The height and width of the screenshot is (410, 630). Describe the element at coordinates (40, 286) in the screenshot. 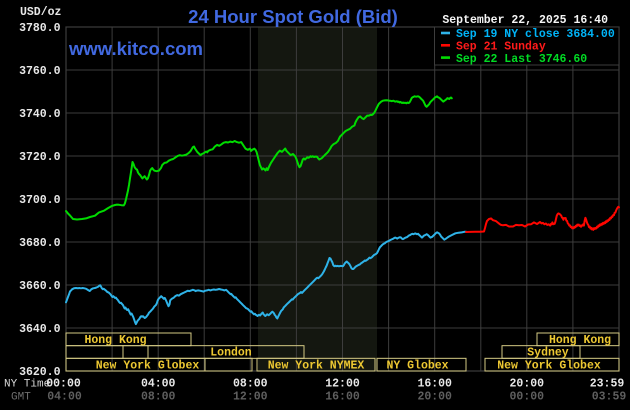

I see `svg-text: 3660.0` at that location.